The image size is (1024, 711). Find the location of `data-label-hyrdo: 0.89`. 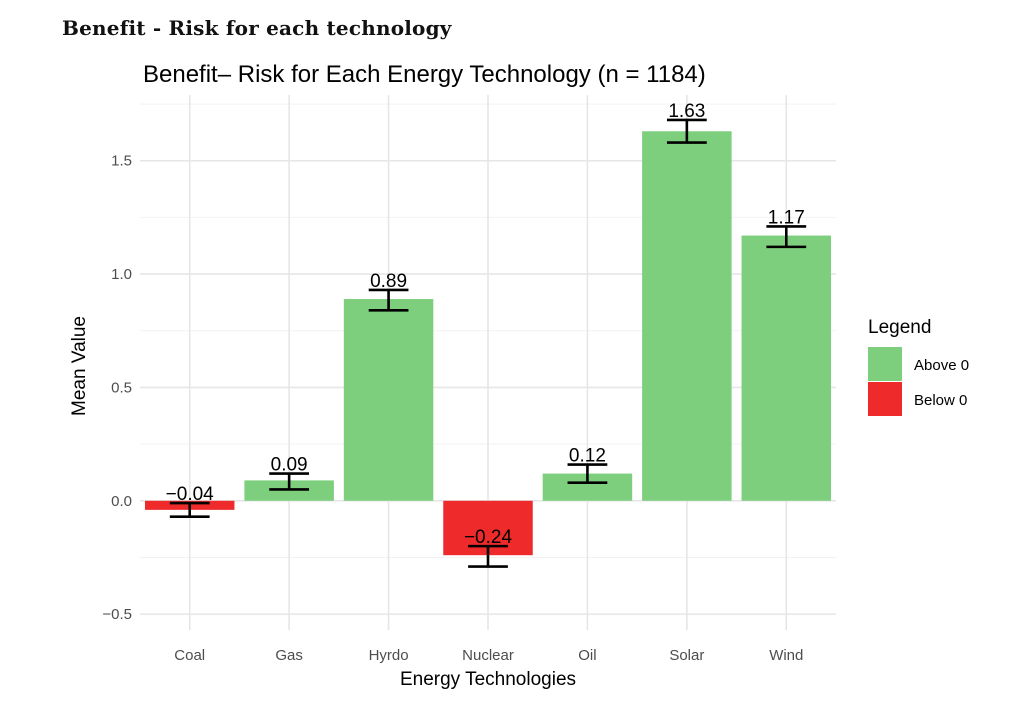

data-label-hyrdo: 0.89 is located at coordinates (388, 281).